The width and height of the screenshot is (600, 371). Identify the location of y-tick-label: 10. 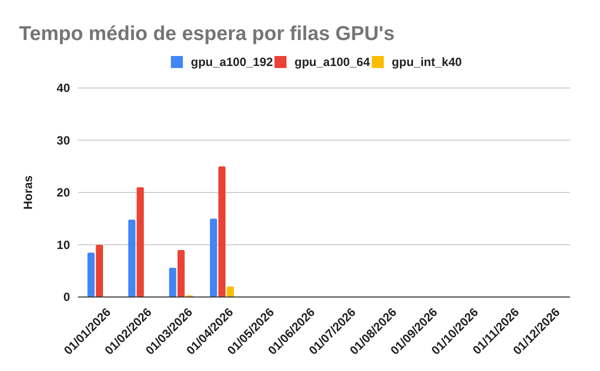
(63, 245).